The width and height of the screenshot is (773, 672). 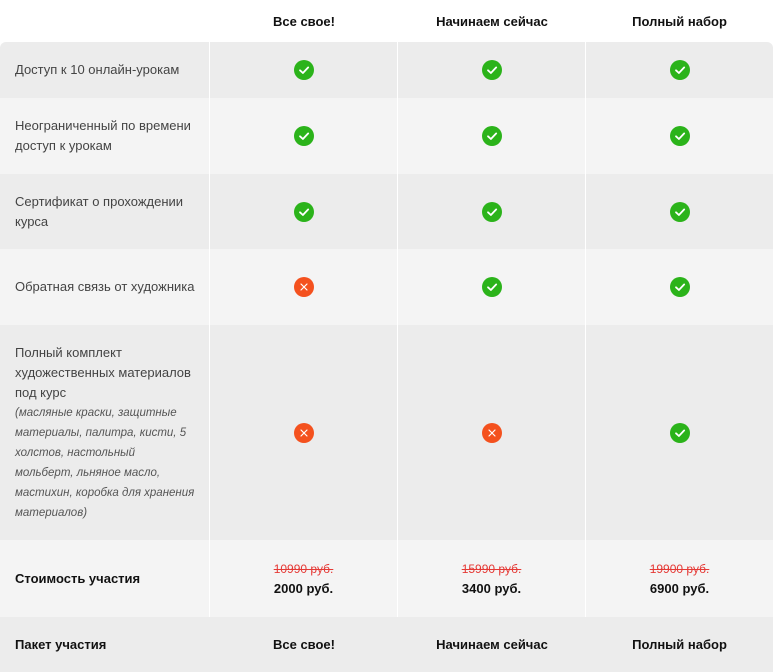 I want to click on cost-plan-1: 10990 руб. 2000 руб., so click(x=304, y=578).